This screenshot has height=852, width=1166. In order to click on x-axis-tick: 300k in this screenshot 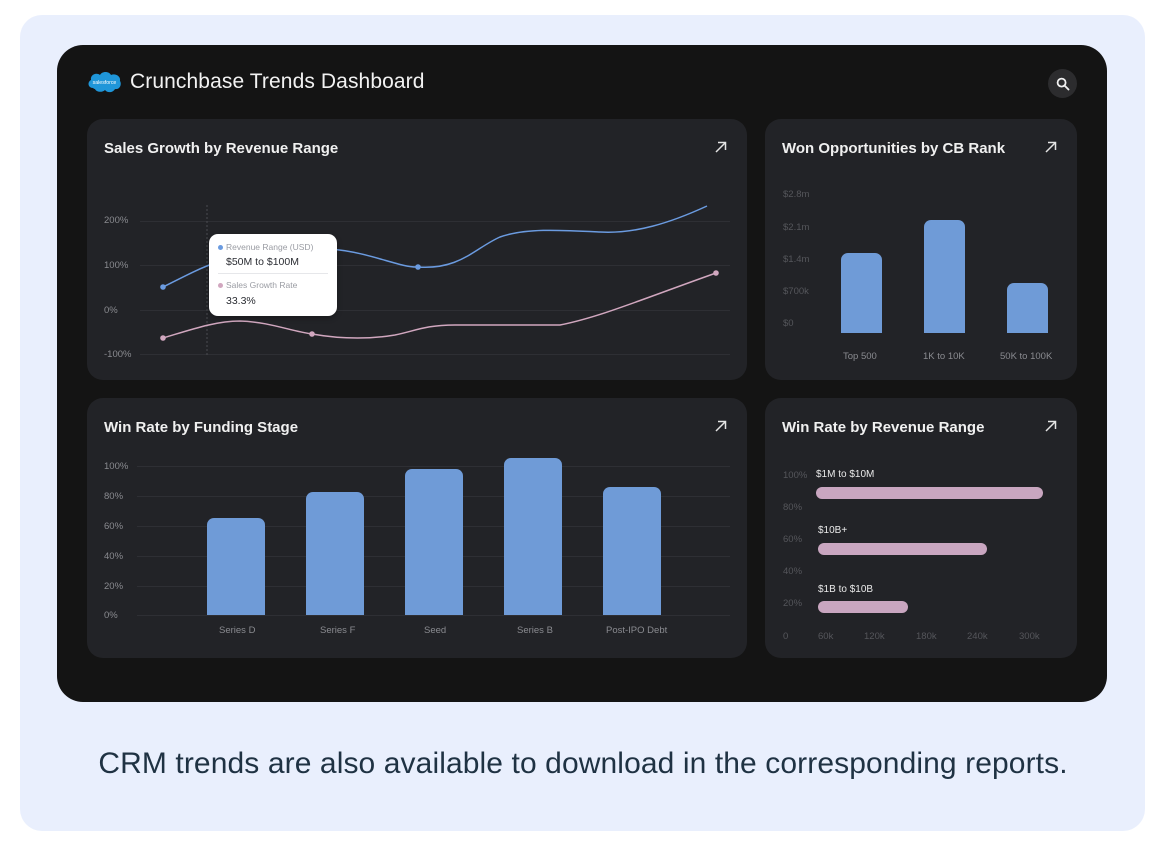, I will do `click(1029, 636)`.